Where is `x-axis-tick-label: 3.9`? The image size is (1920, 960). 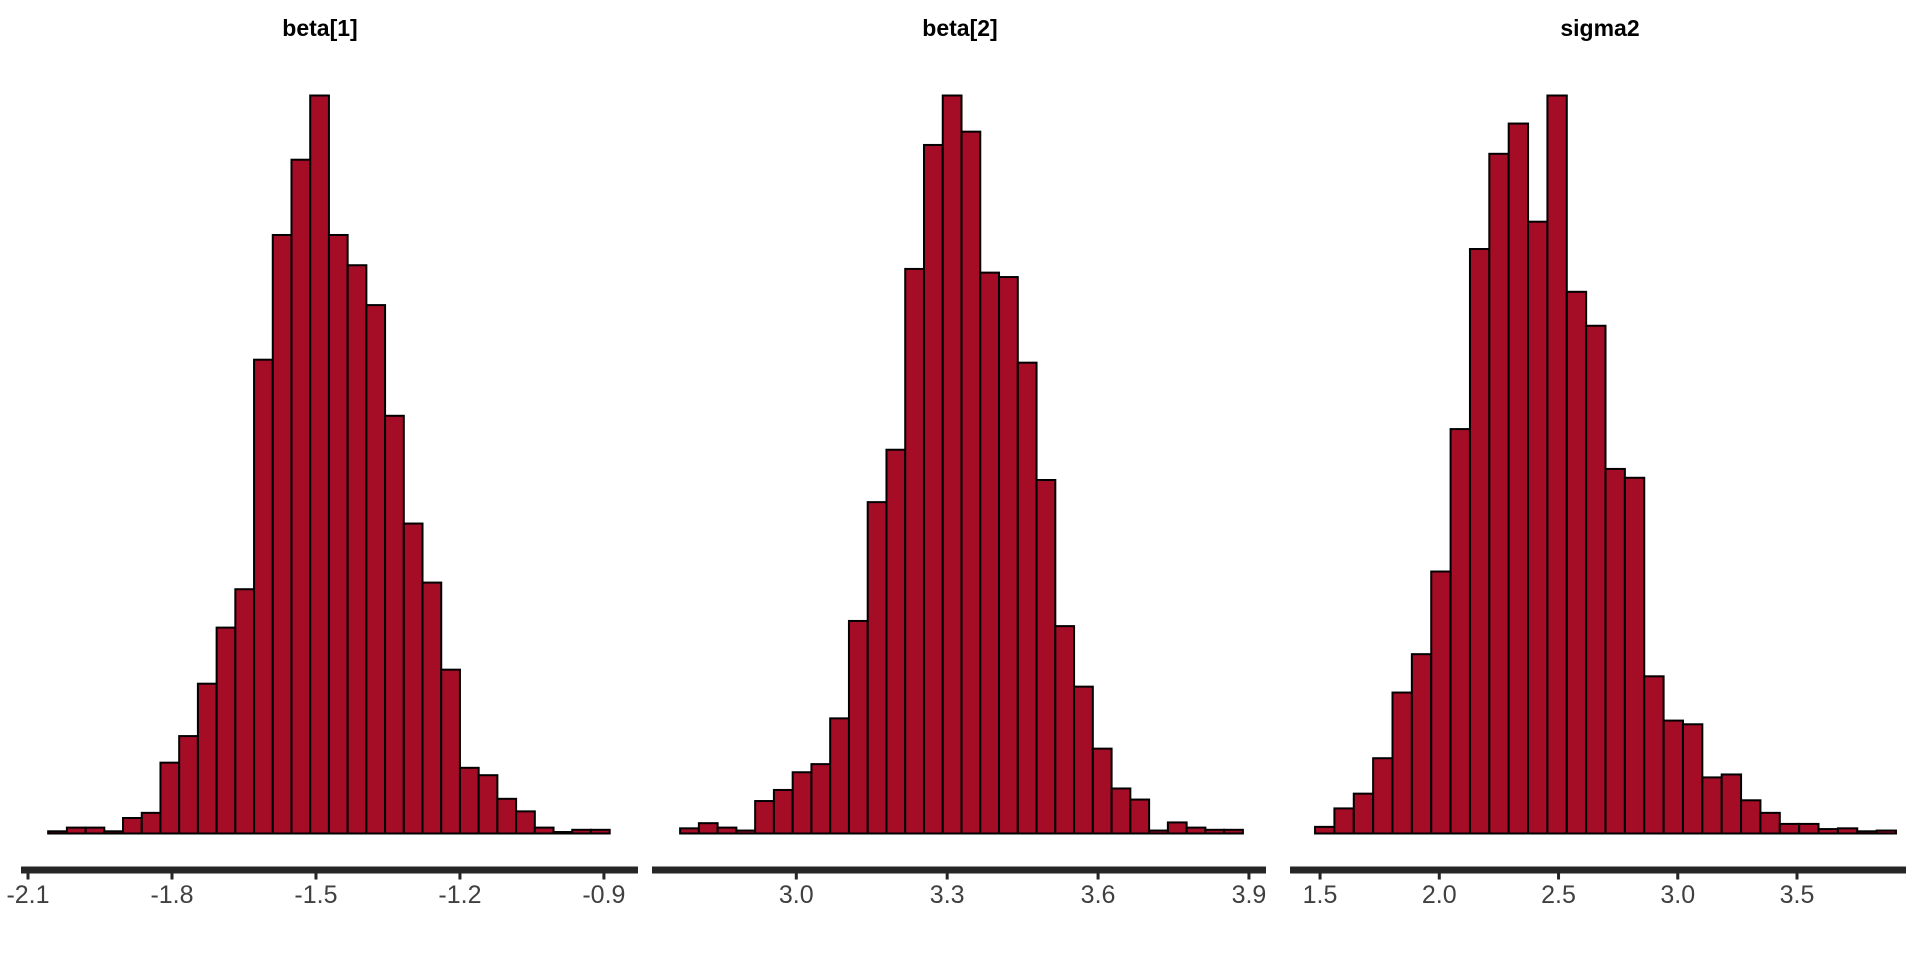 x-axis-tick-label: 3.9 is located at coordinates (1249, 895).